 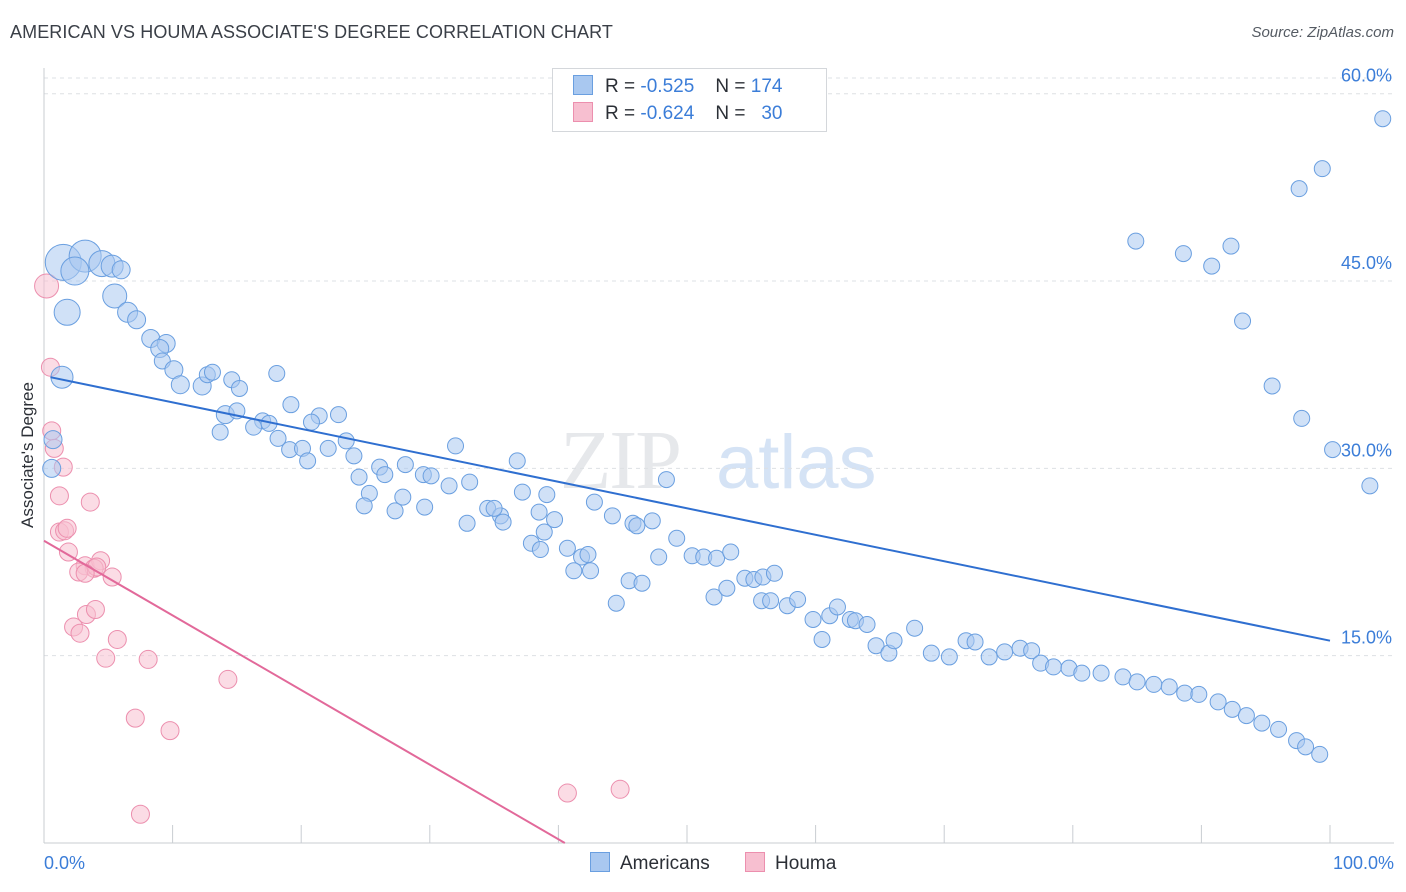 I want to click on legend-row-houma: R = -0.624 N = 30, so click(x=677, y=114).